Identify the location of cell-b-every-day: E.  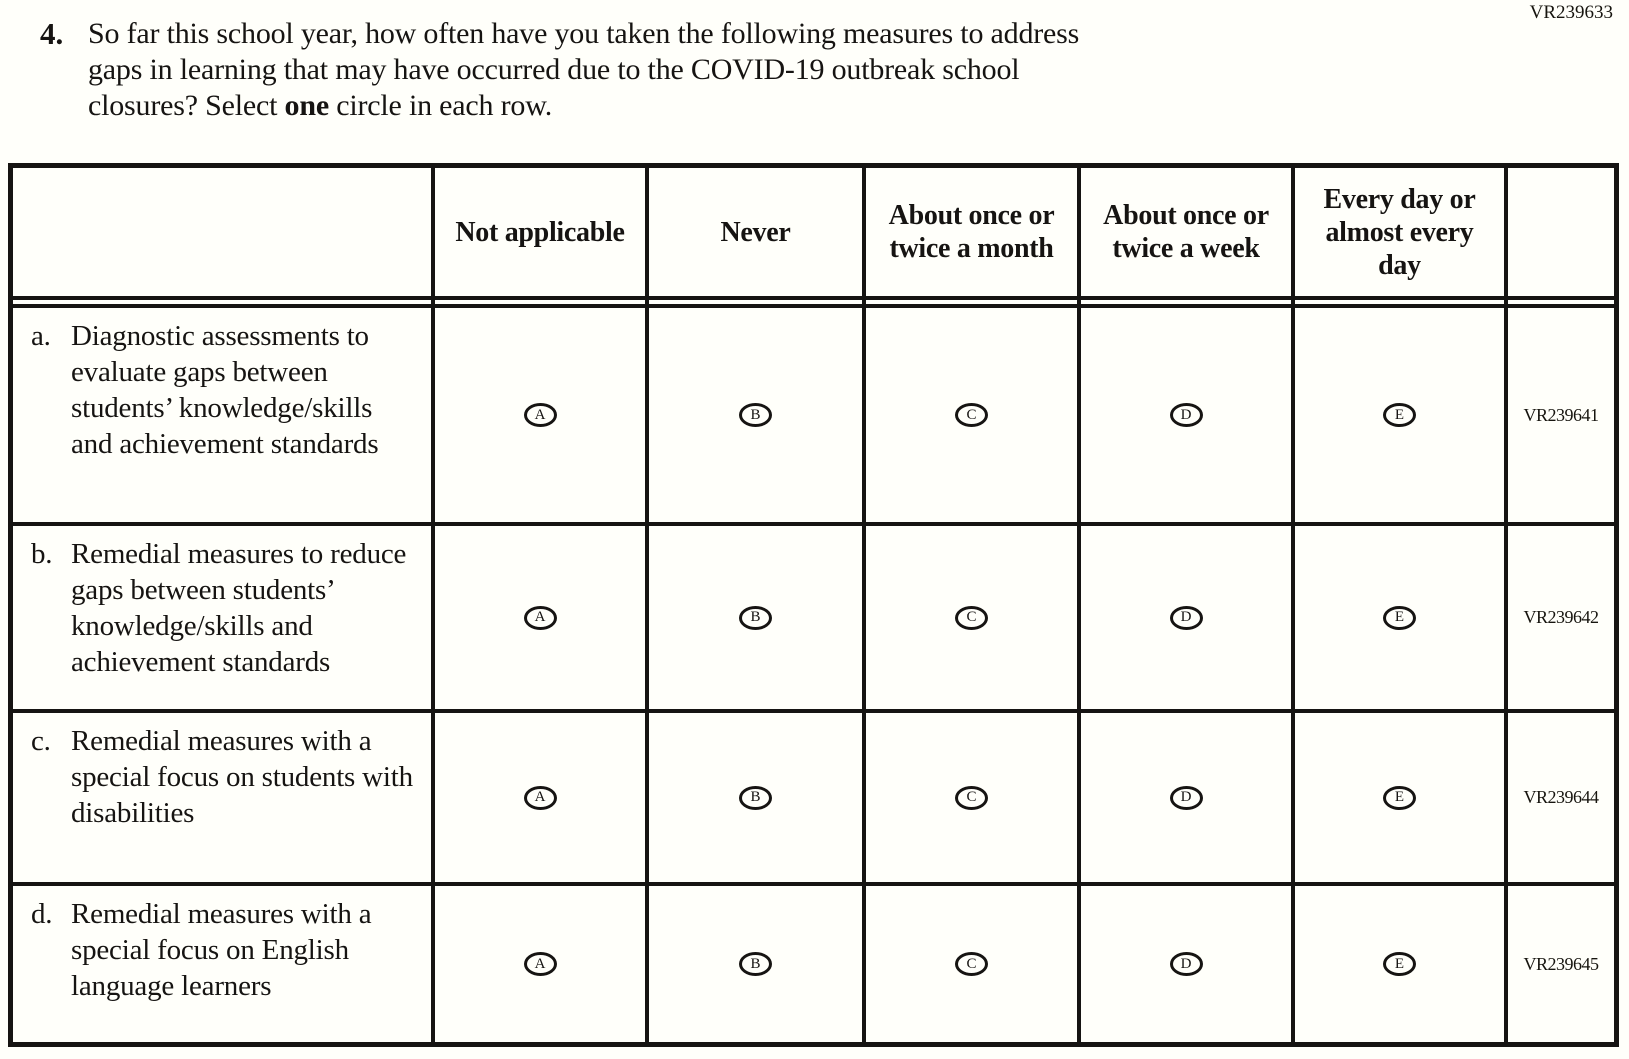
(1399, 617).